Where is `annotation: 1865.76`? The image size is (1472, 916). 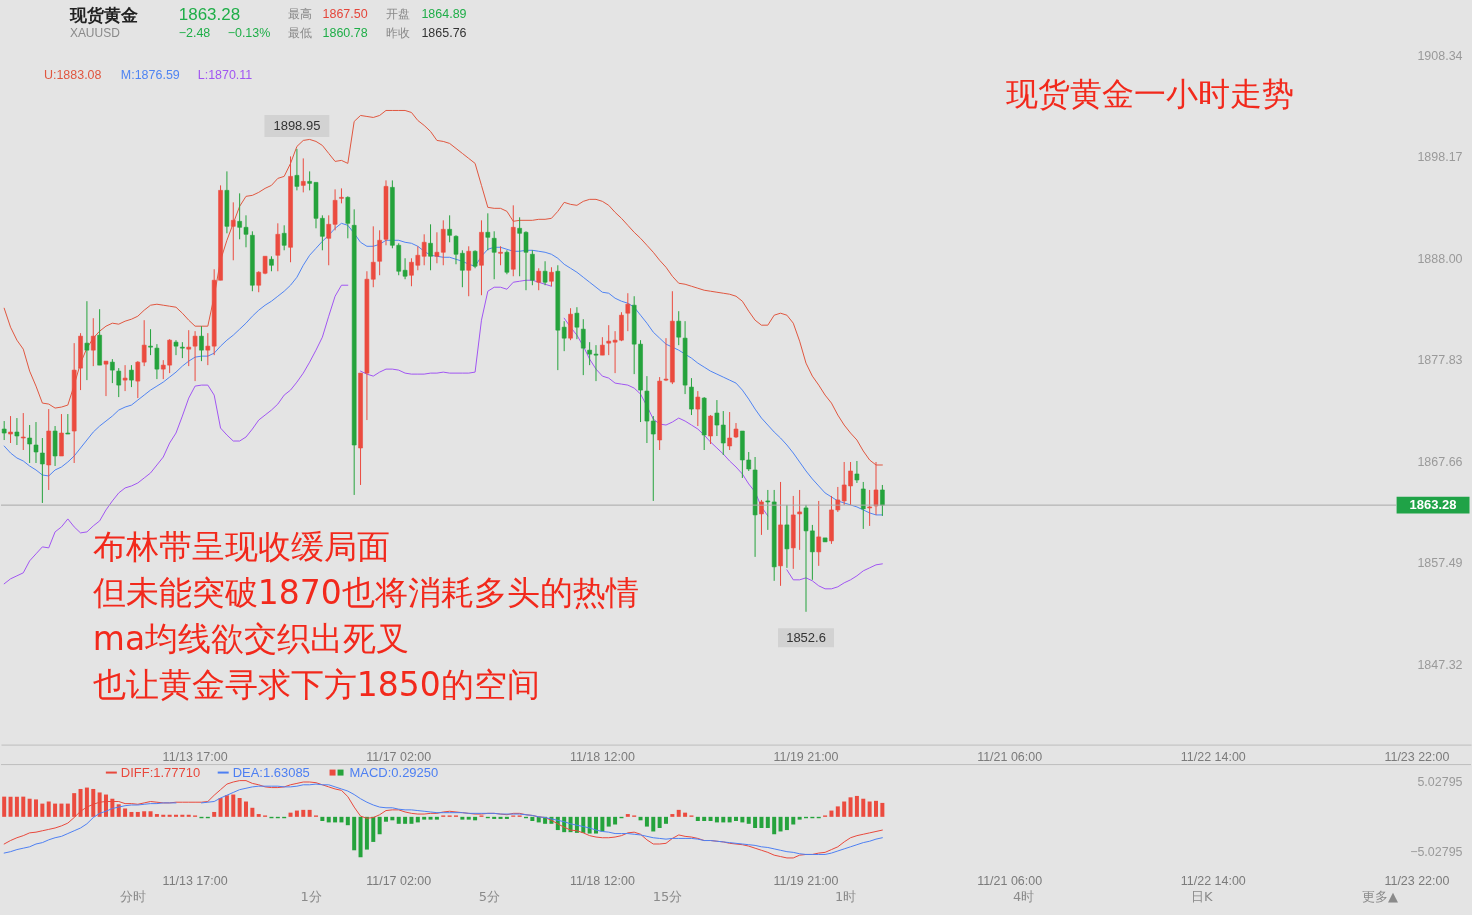
annotation: 1865.76 is located at coordinates (444, 32).